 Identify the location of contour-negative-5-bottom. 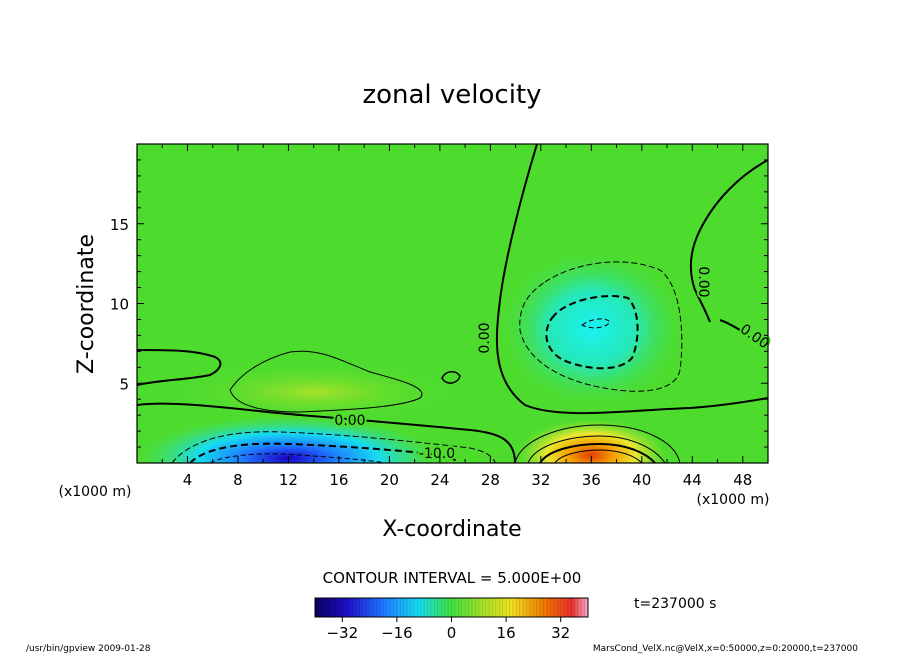
(333, 447).